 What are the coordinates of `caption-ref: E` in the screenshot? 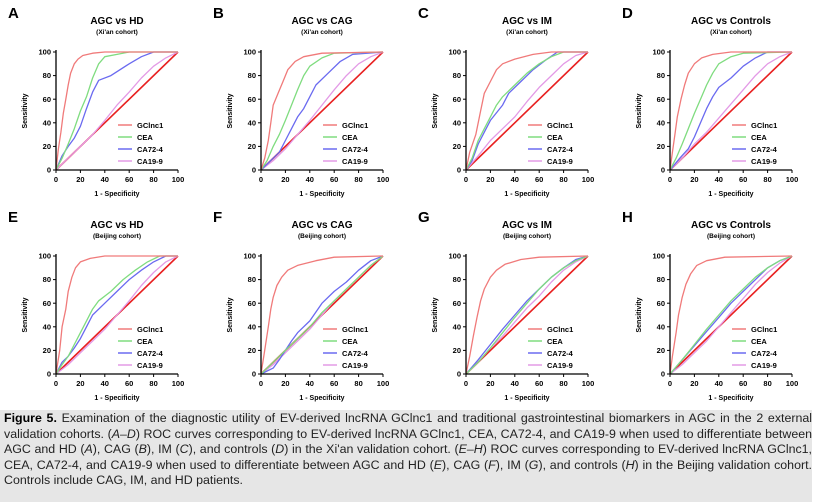 It's located at (437, 464).